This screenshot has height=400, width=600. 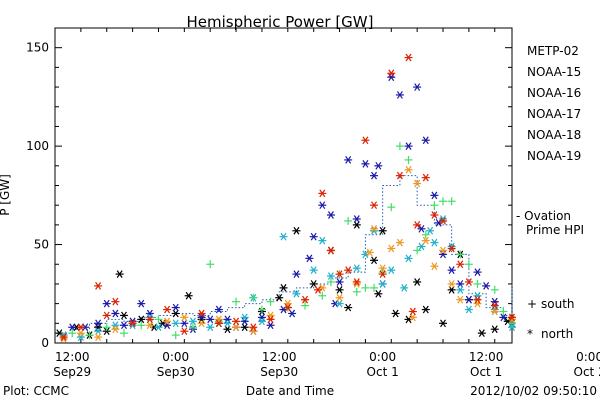 I want to click on marker-key-symbol: *, so click(x=530, y=334).